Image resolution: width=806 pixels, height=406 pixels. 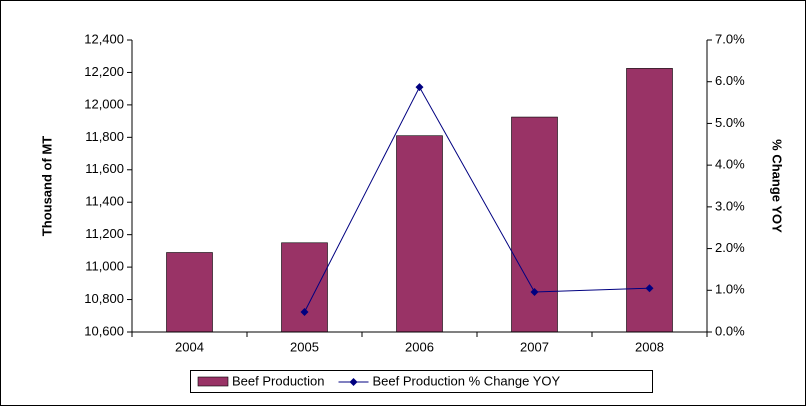 I want to click on y-tick-label: 12,200, so click(x=104, y=71).